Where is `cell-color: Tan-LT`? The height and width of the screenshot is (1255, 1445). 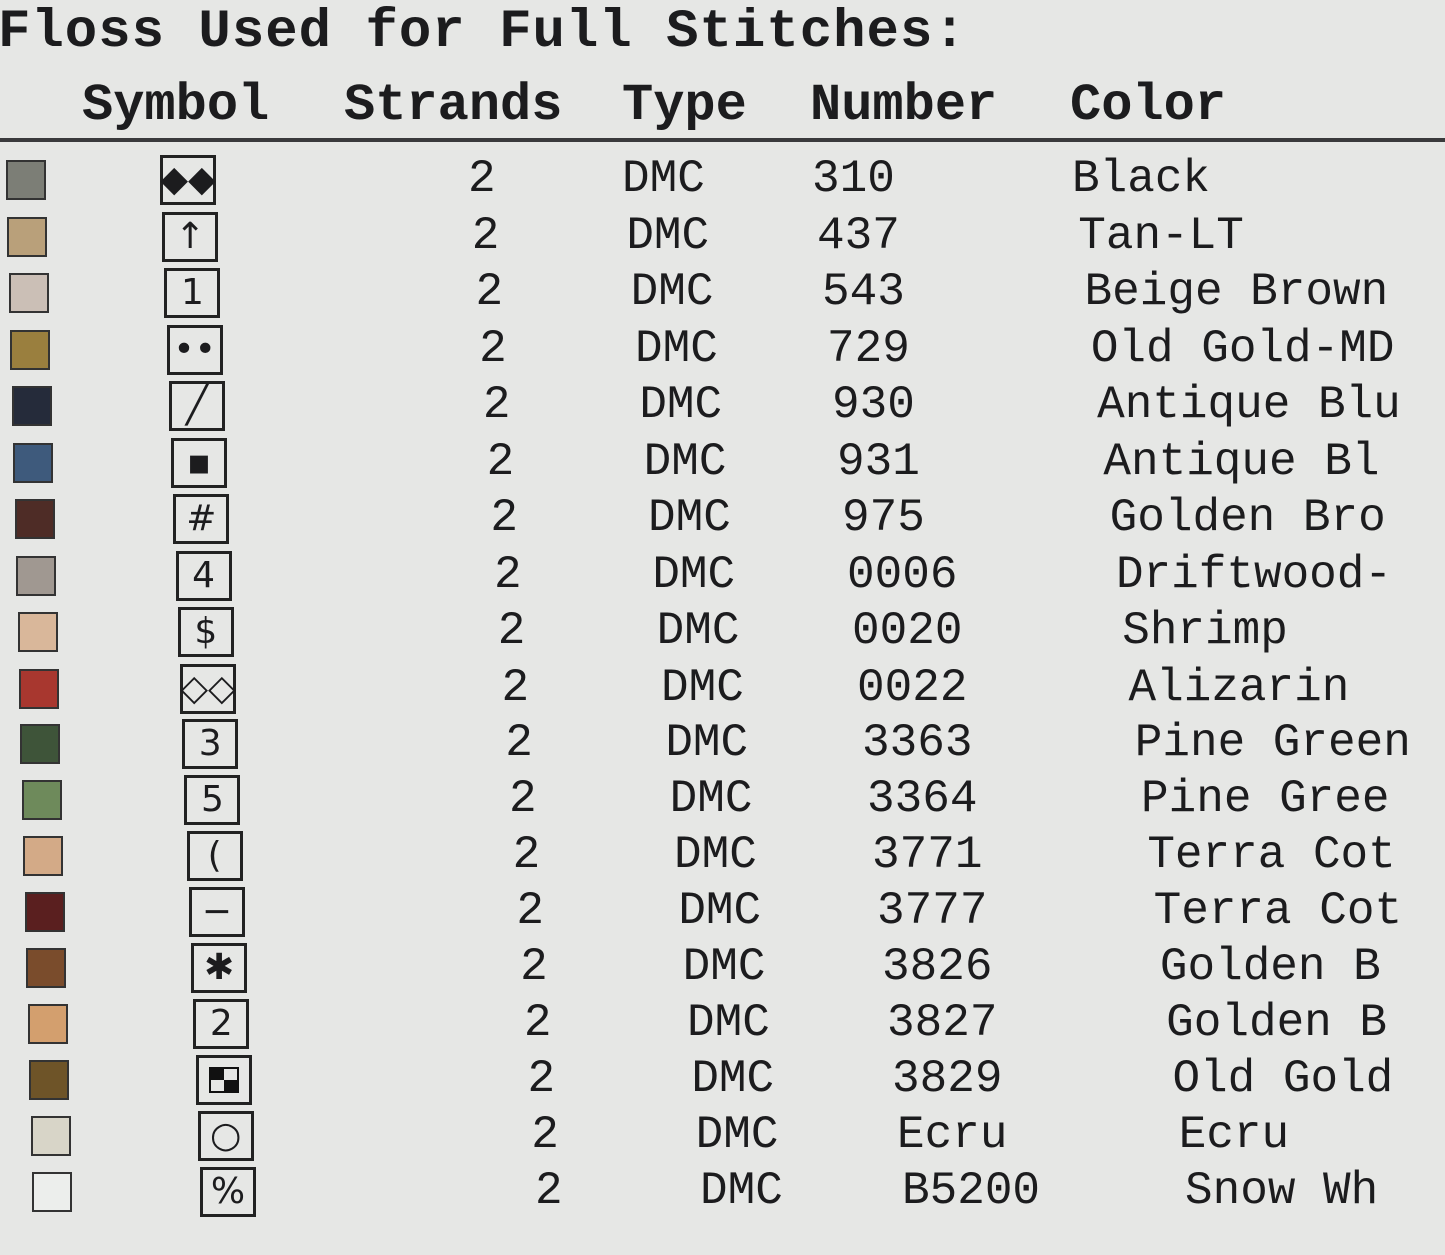
cell-color: Tan-LT is located at coordinates (1161, 235).